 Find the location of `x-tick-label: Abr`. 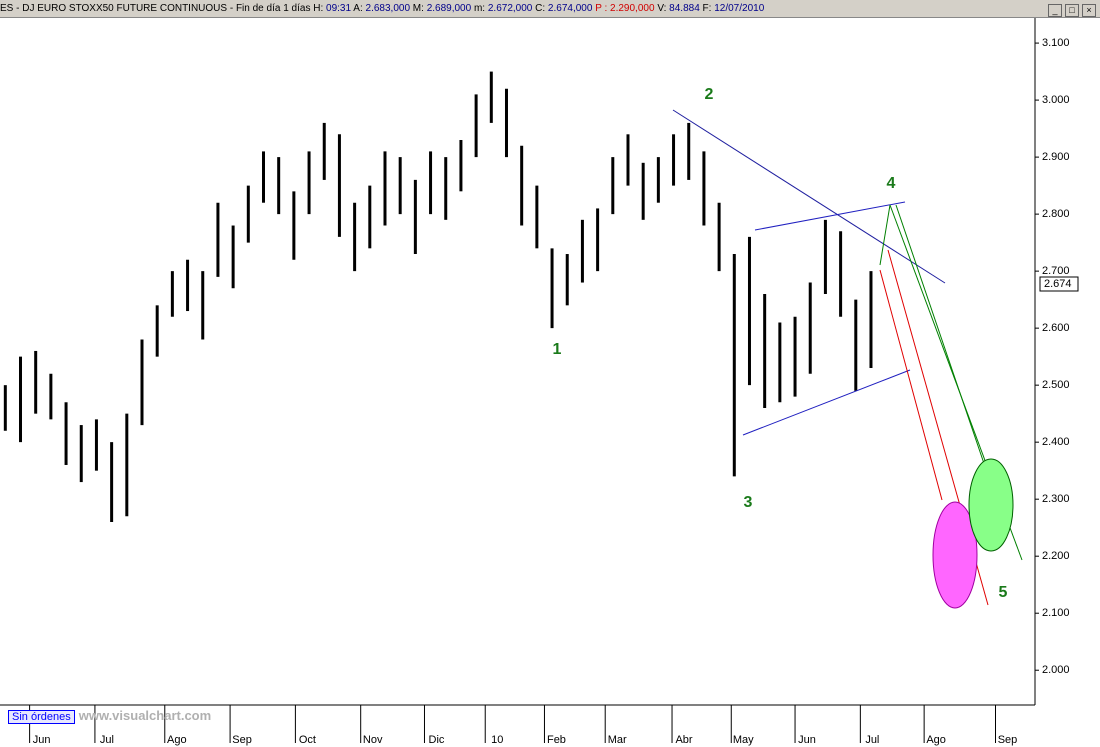

x-tick-label: Abr is located at coordinates (683, 740).